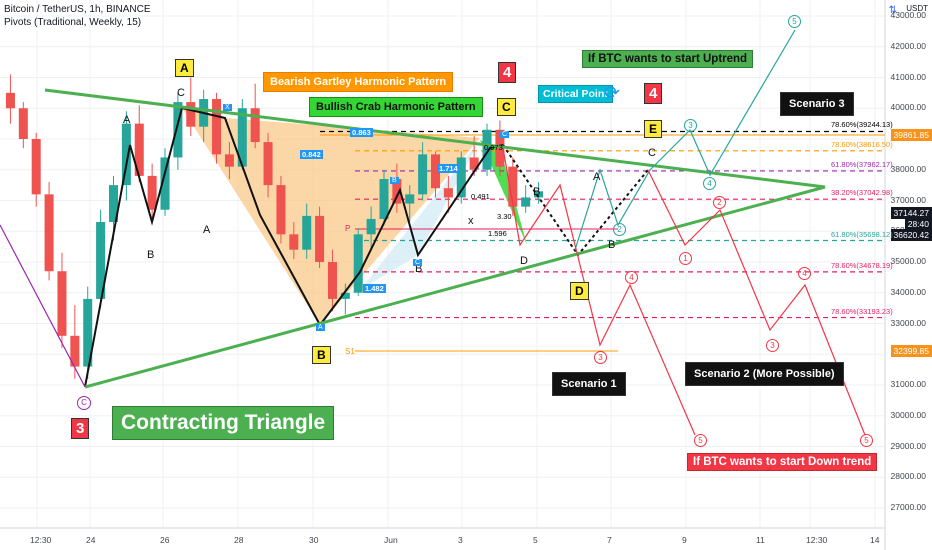  I want to click on ratio-1482: 1.482, so click(374, 288).